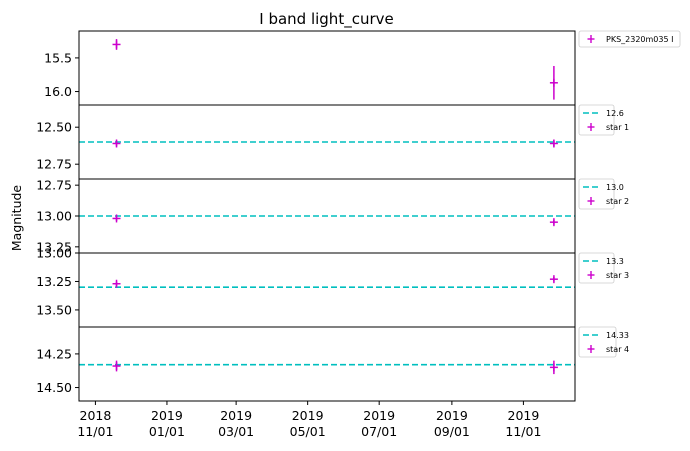  Describe the element at coordinates (615, 187) in the screenshot. I see `legend-label: 13.0` at that location.